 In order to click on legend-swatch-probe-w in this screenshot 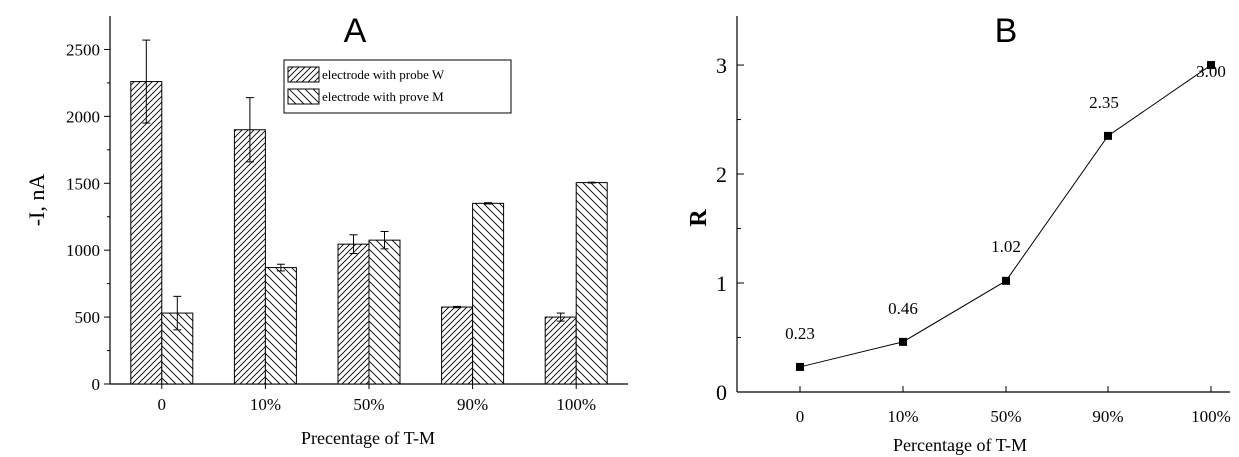, I will do `click(303, 74)`.